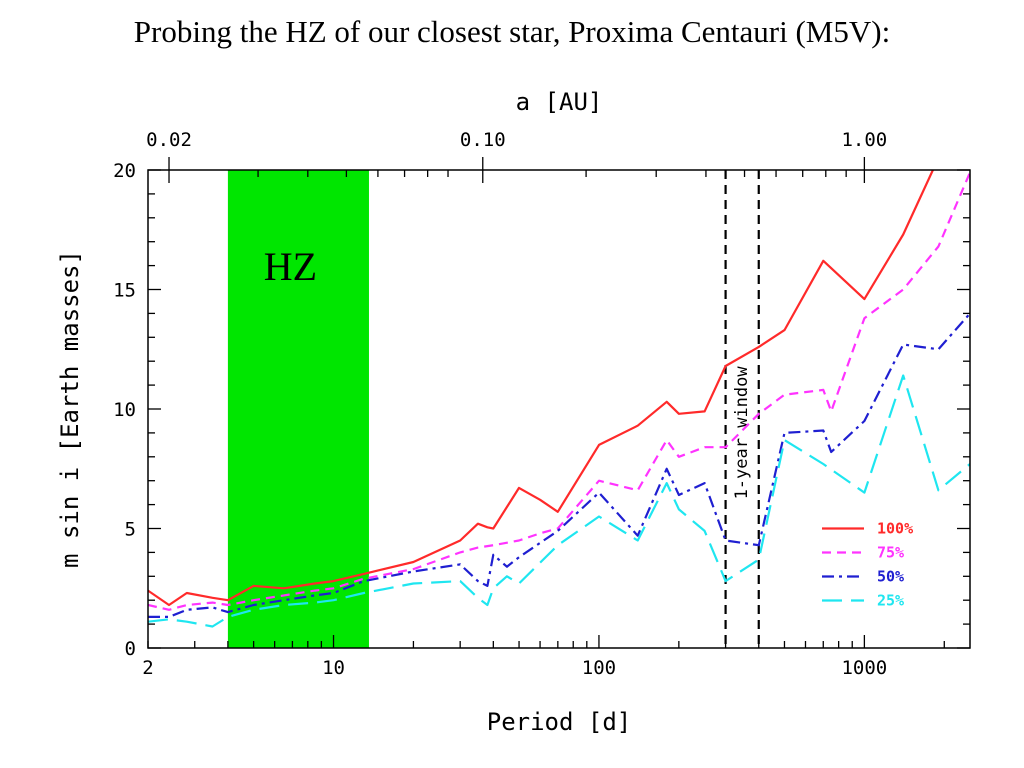  Describe the element at coordinates (483, 140) in the screenshot. I see `top-tick-label: 0.10` at that location.